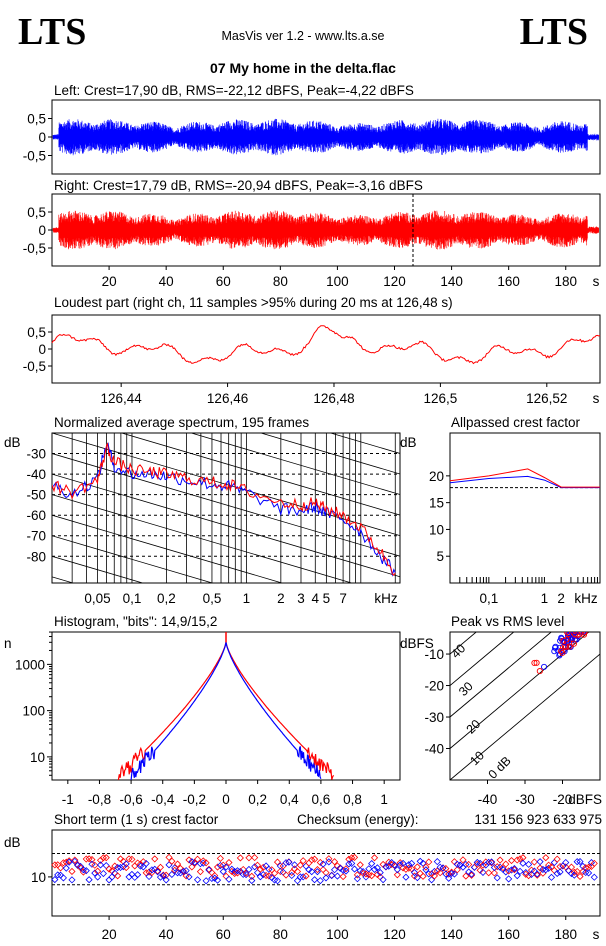  I want to click on allpassed-xtick-label: 2, so click(561, 598).